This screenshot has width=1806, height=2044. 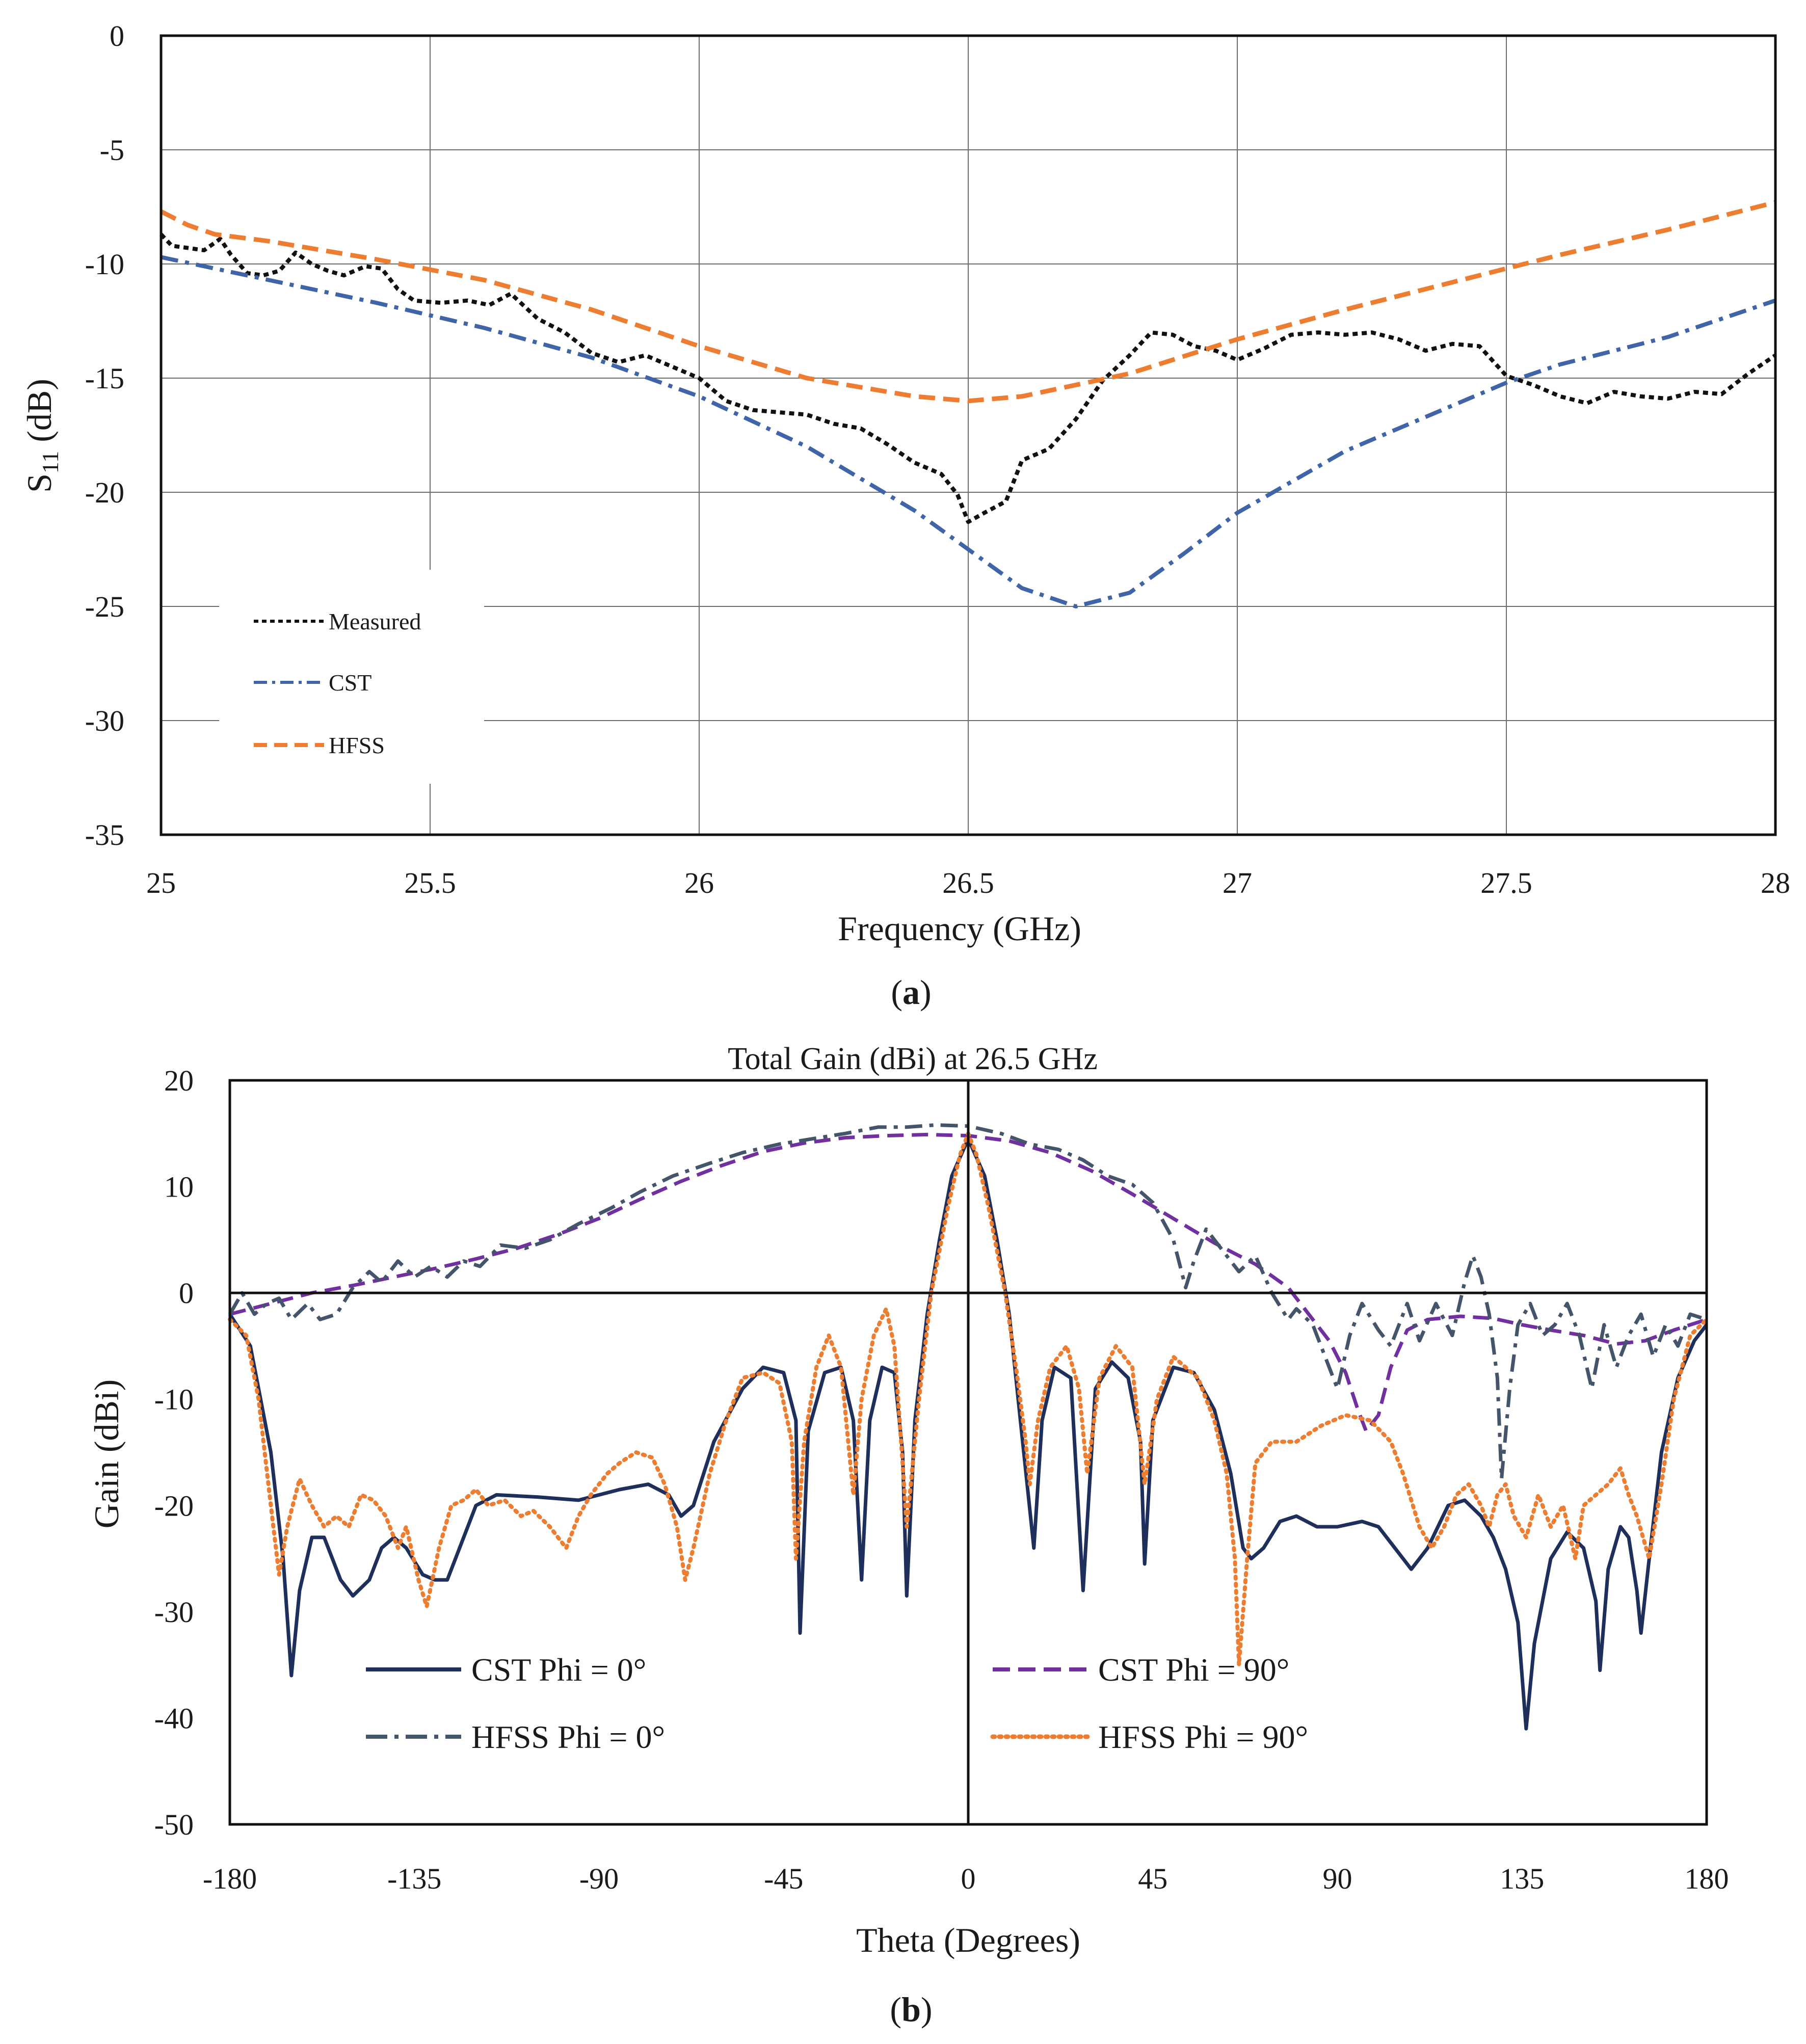 I want to click on chart-a-y-tick-label: -35, so click(x=104, y=835).